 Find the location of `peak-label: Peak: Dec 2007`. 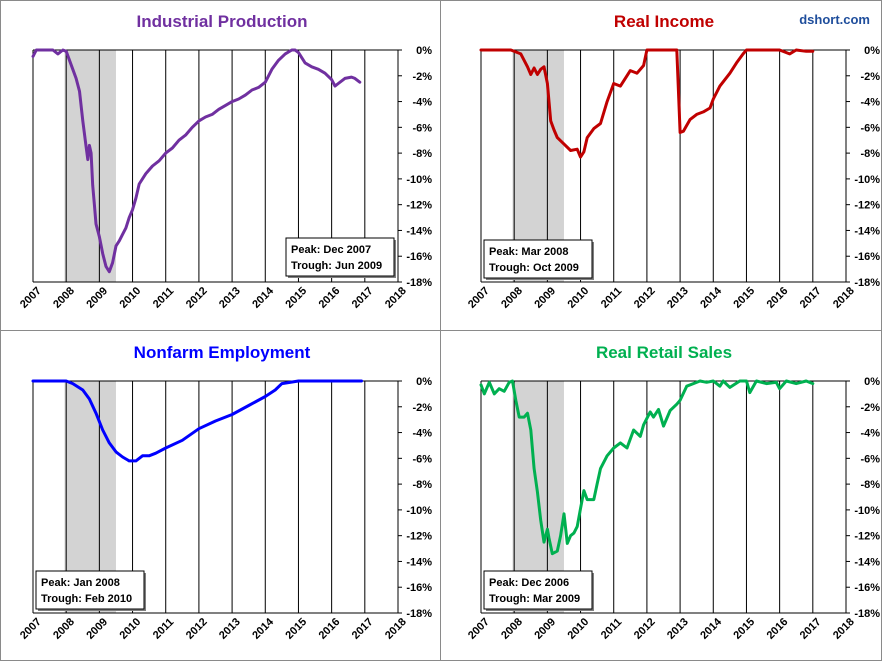

peak-label: Peak: Dec 2007 is located at coordinates (331, 250).